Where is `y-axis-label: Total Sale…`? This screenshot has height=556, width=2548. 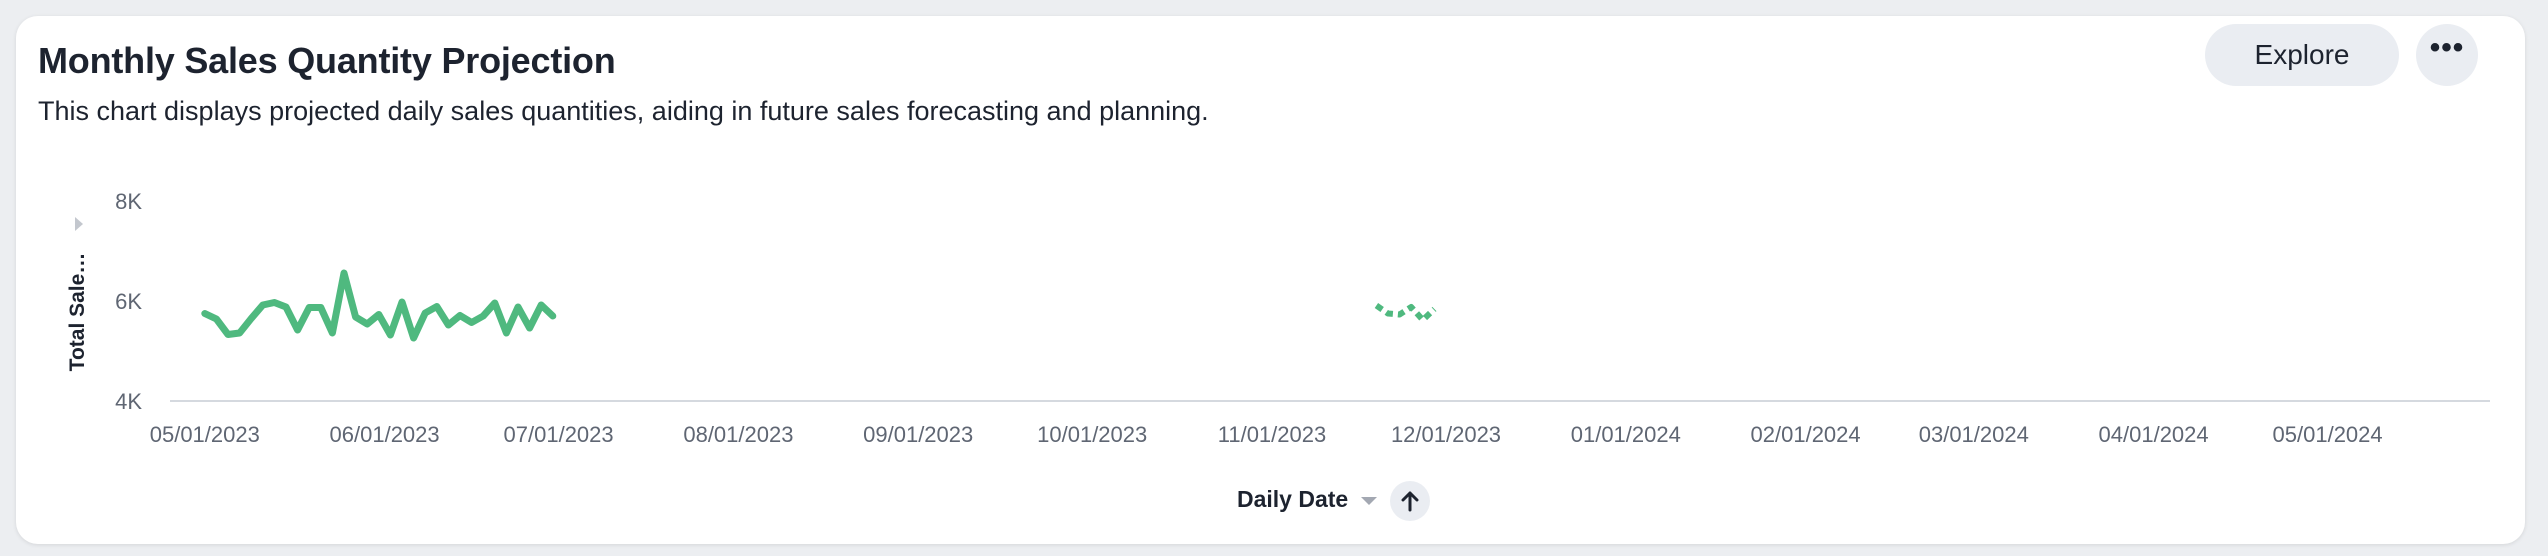
y-axis-label: Total Sale… is located at coordinates (77, 312).